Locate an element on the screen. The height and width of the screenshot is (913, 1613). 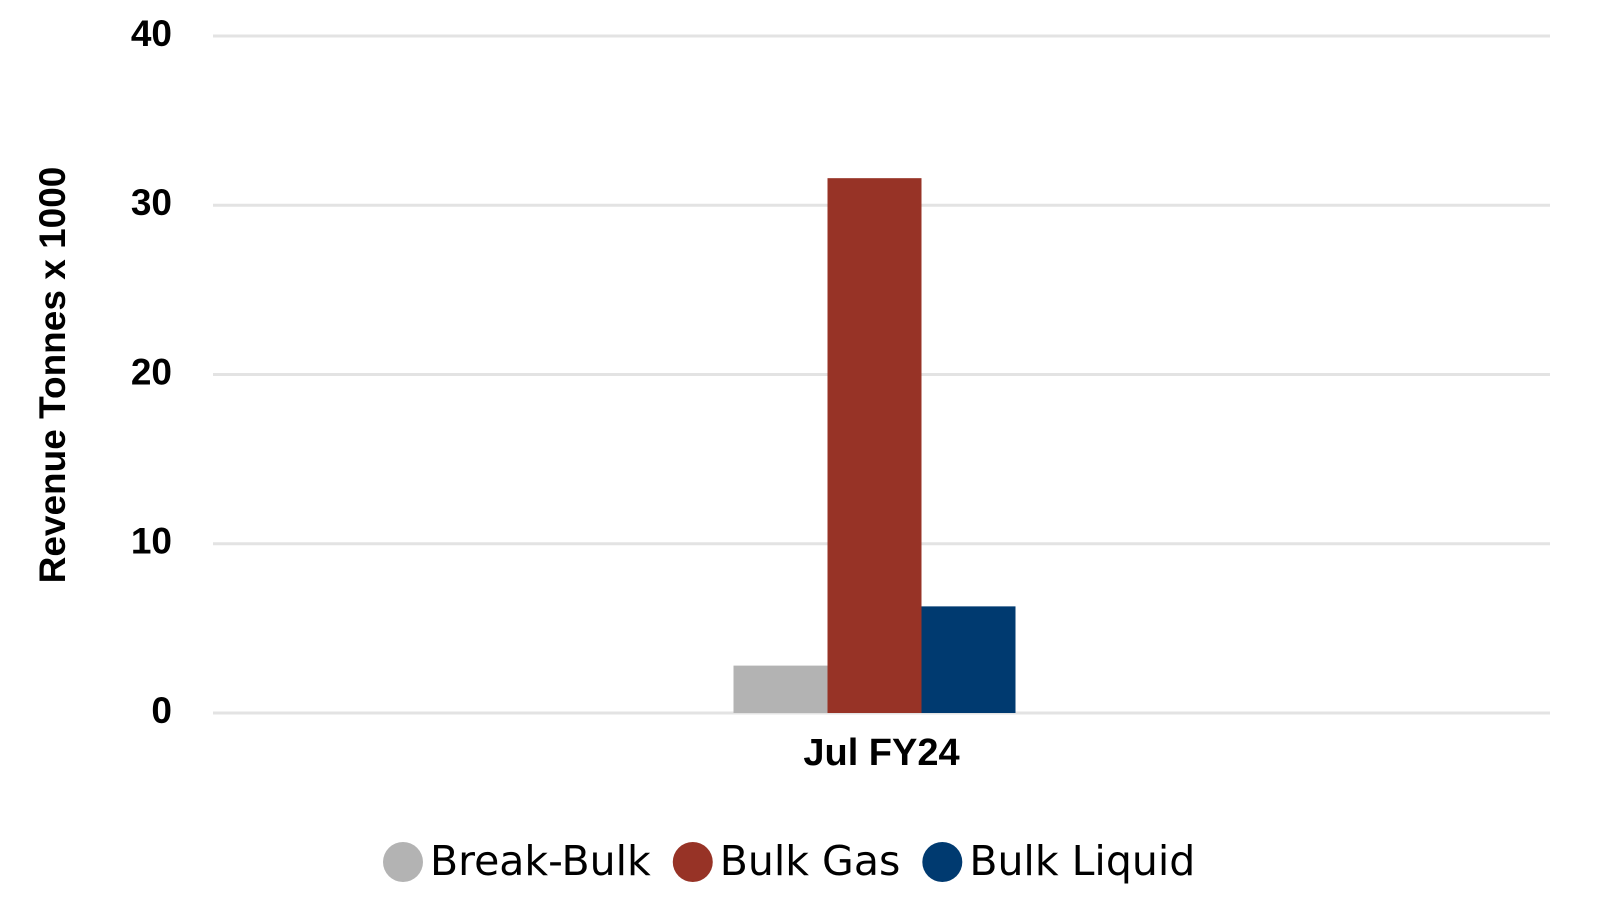
x-tick-label: Jul FY24 is located at coordinates (881, 753).